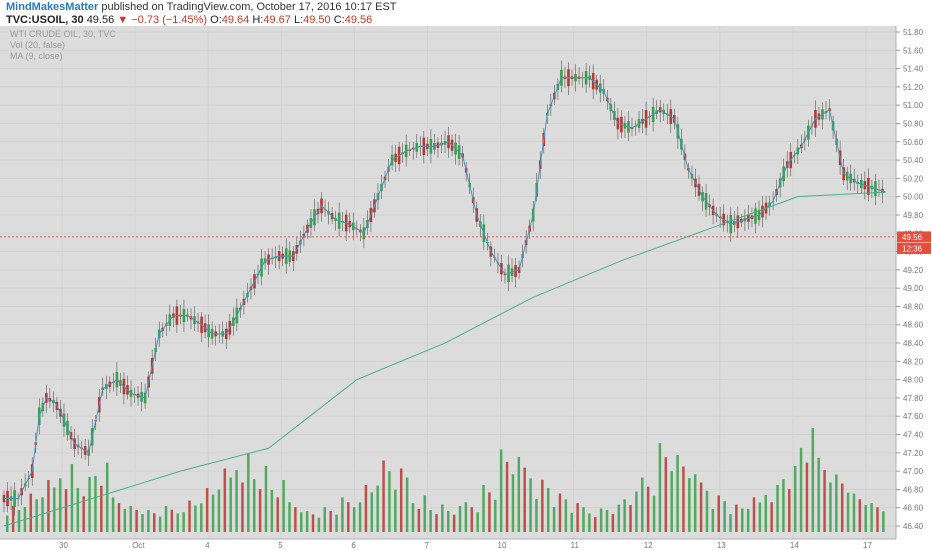 The image size is (932, 550). I want to click on author-link: MindMakesMatter, so click(52, 7).